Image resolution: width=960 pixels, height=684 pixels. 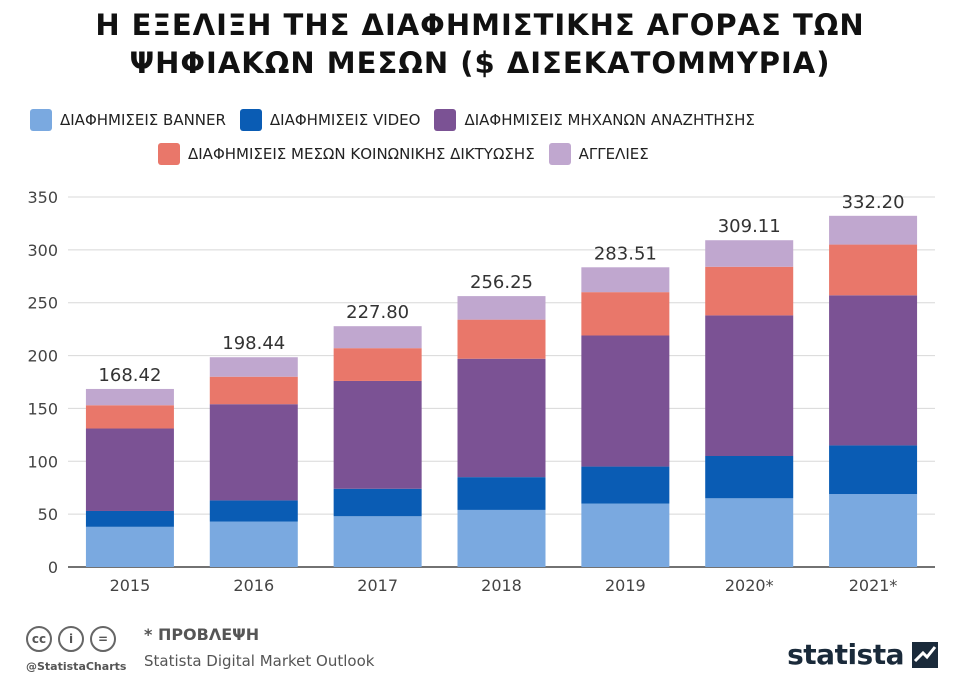 I want to click on statista-logo: statista, so click(x=862, y=654).